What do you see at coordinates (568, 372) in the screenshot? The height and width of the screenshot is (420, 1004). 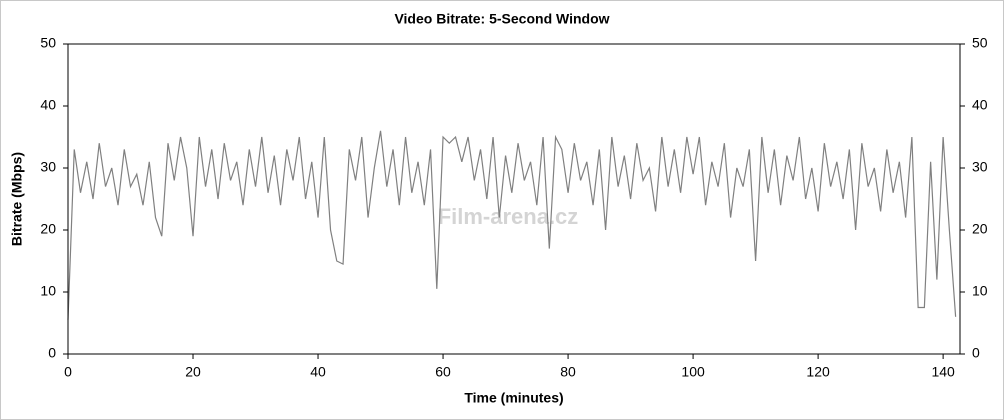 I see `x-tick-label: 80` at bounding box center [568, 372].